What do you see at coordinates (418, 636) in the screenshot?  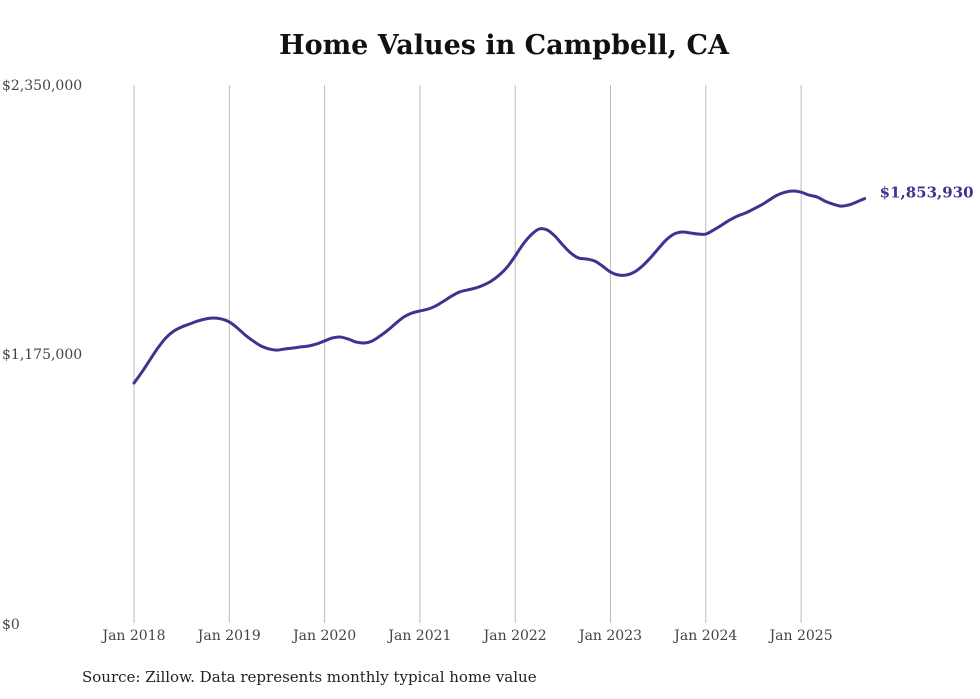 I see `x-tick-label: Jan 2021` at bounding box center [418, 636].